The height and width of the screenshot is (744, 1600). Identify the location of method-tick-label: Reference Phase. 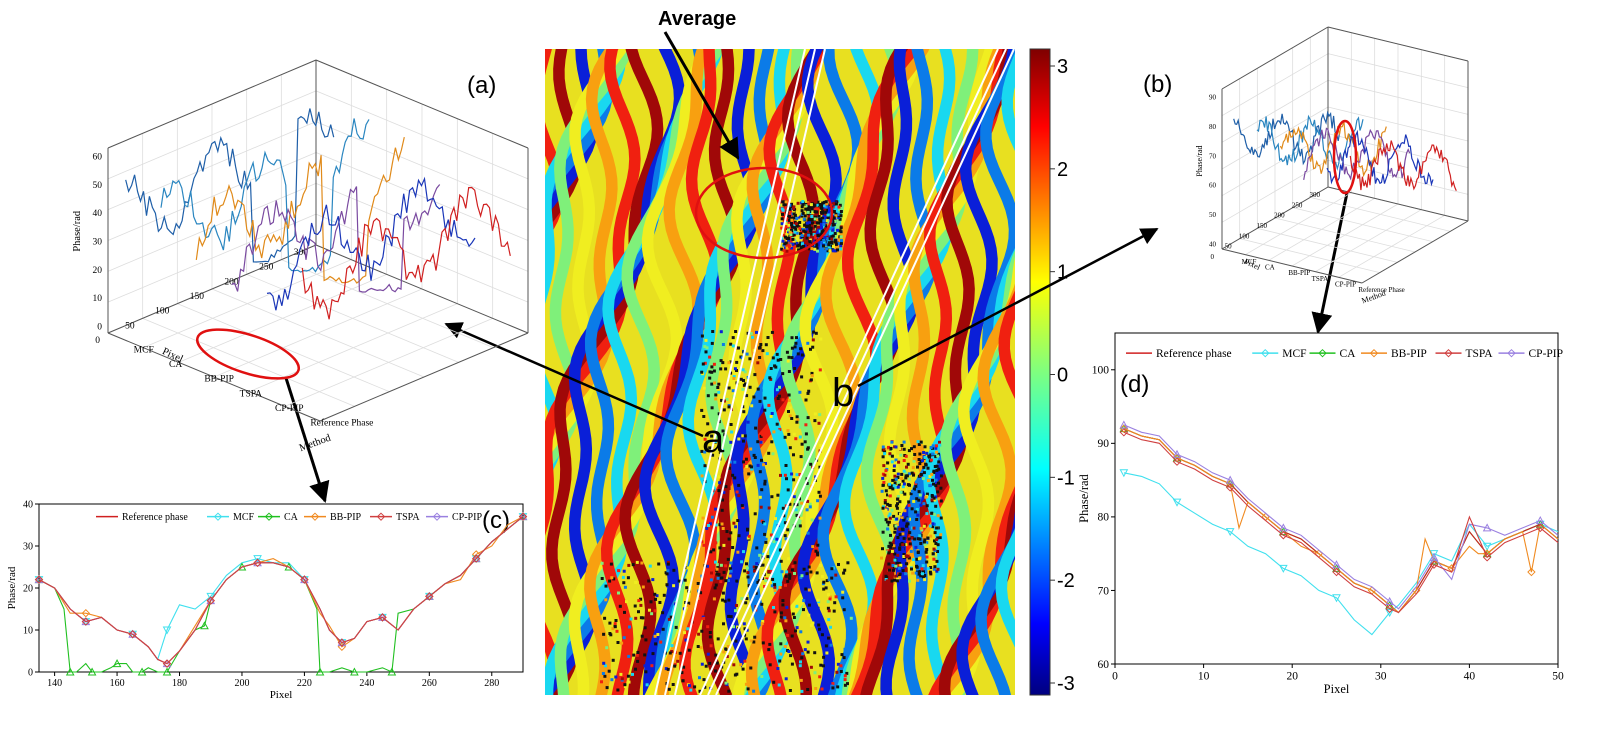
(341, 423).